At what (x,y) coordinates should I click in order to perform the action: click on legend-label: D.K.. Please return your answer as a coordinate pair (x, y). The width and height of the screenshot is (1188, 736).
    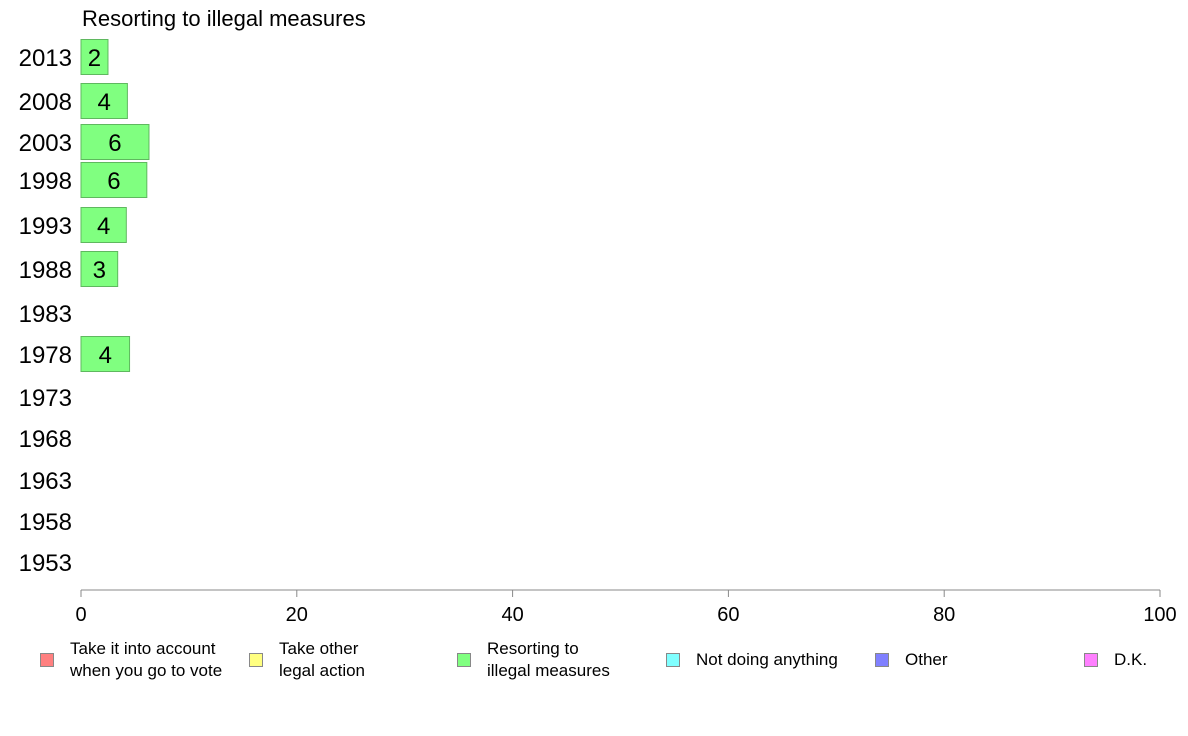
    Looking at the image, I should click on (1131, 659).